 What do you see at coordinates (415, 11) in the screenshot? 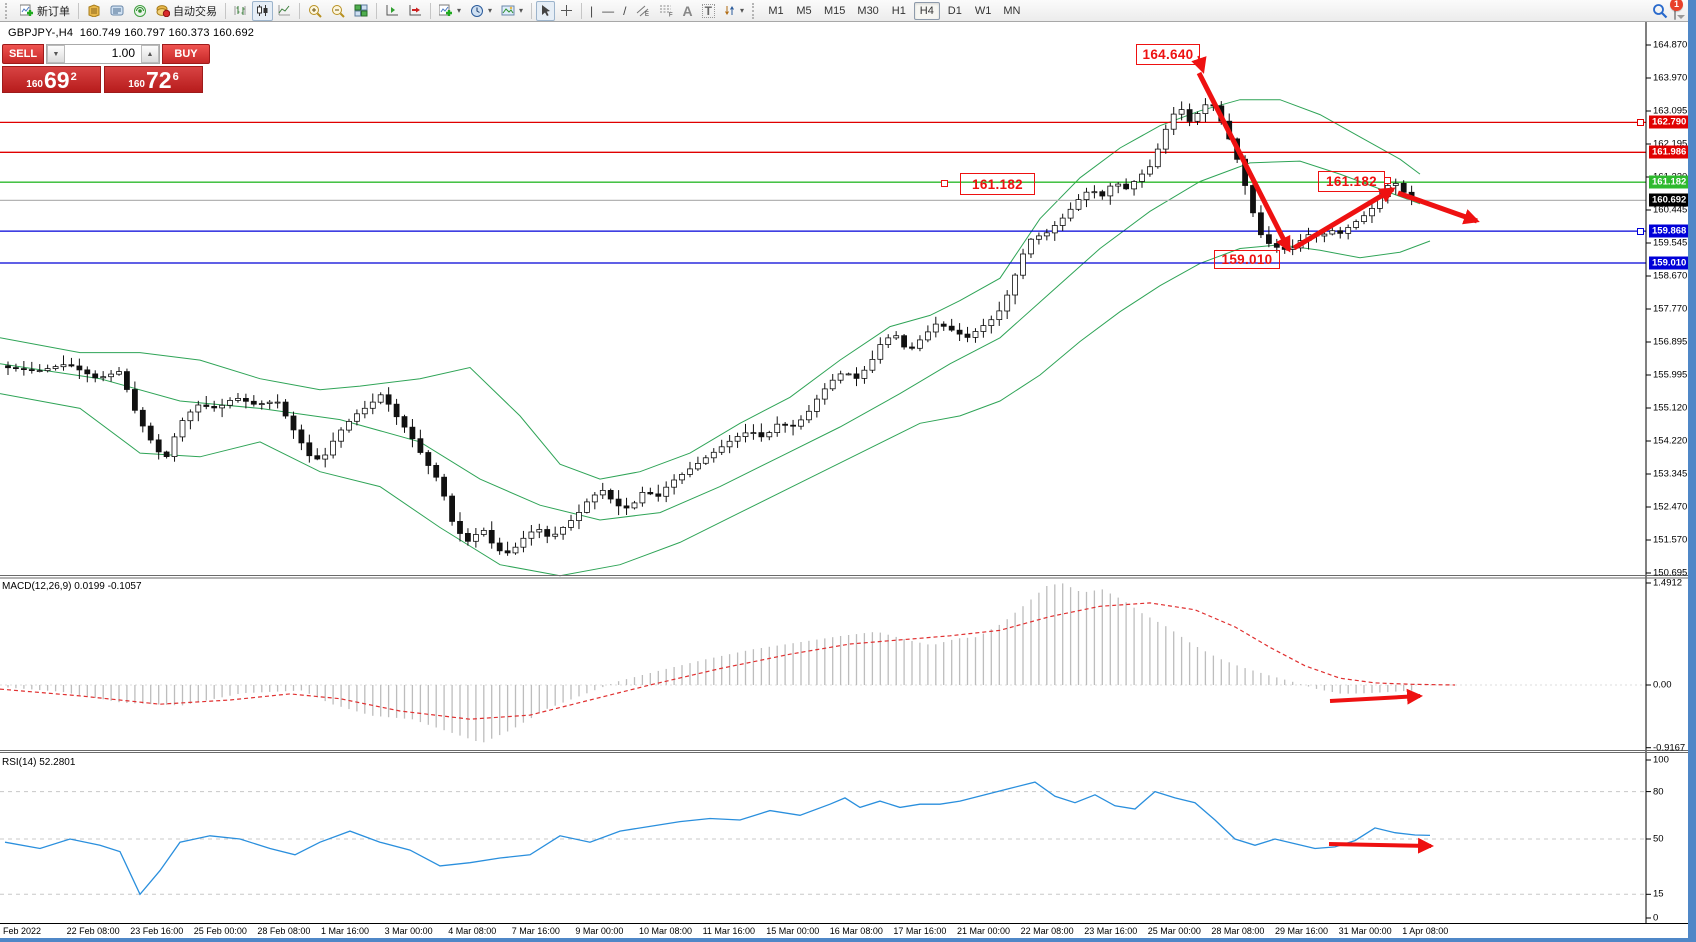
I see `chart-shift-button` at bounding box center [415, 11].